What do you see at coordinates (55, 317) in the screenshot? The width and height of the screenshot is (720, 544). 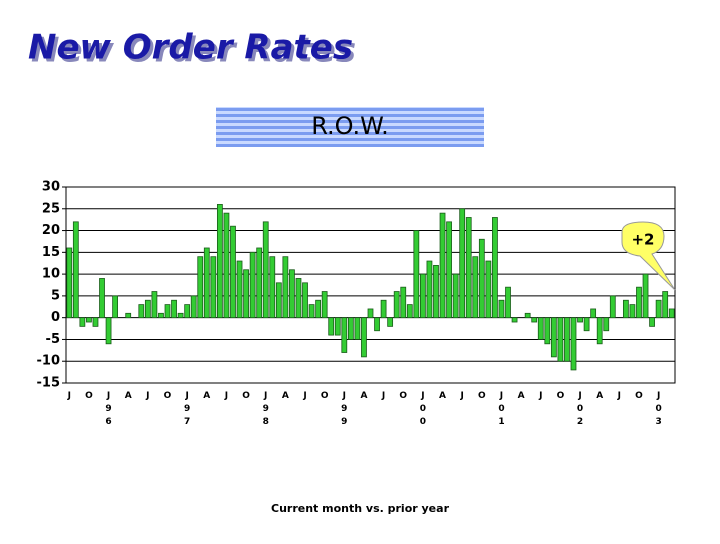 I see `y-tick-label: 0` at bounding box center [55, 317].